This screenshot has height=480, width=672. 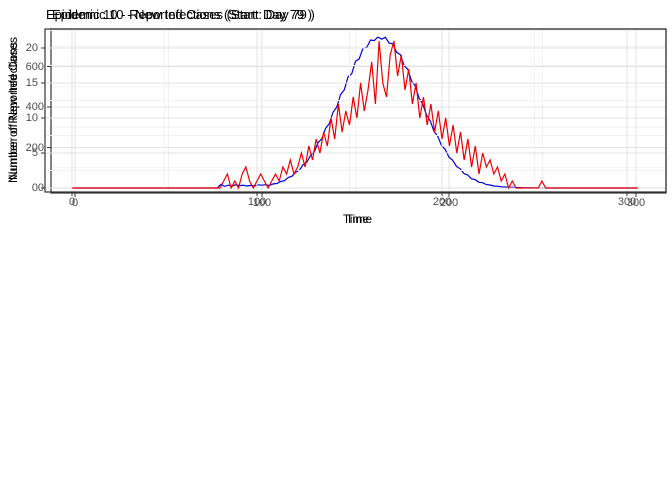 I want to click on y-tick-label: 200, so click(x=34, y=147).